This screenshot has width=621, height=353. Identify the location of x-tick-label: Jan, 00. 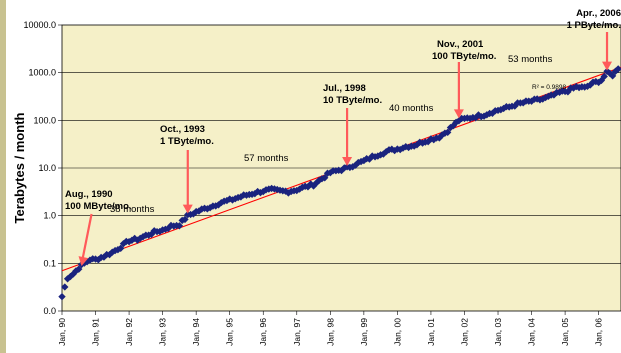
(397, 332).